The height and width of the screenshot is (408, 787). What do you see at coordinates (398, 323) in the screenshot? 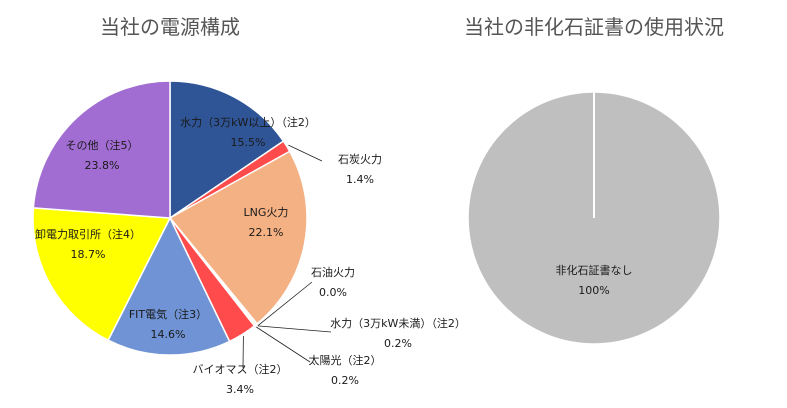
I see `slice-label-4: 水力（3万kW未満）（注2）` at bounding box center [398, 323].